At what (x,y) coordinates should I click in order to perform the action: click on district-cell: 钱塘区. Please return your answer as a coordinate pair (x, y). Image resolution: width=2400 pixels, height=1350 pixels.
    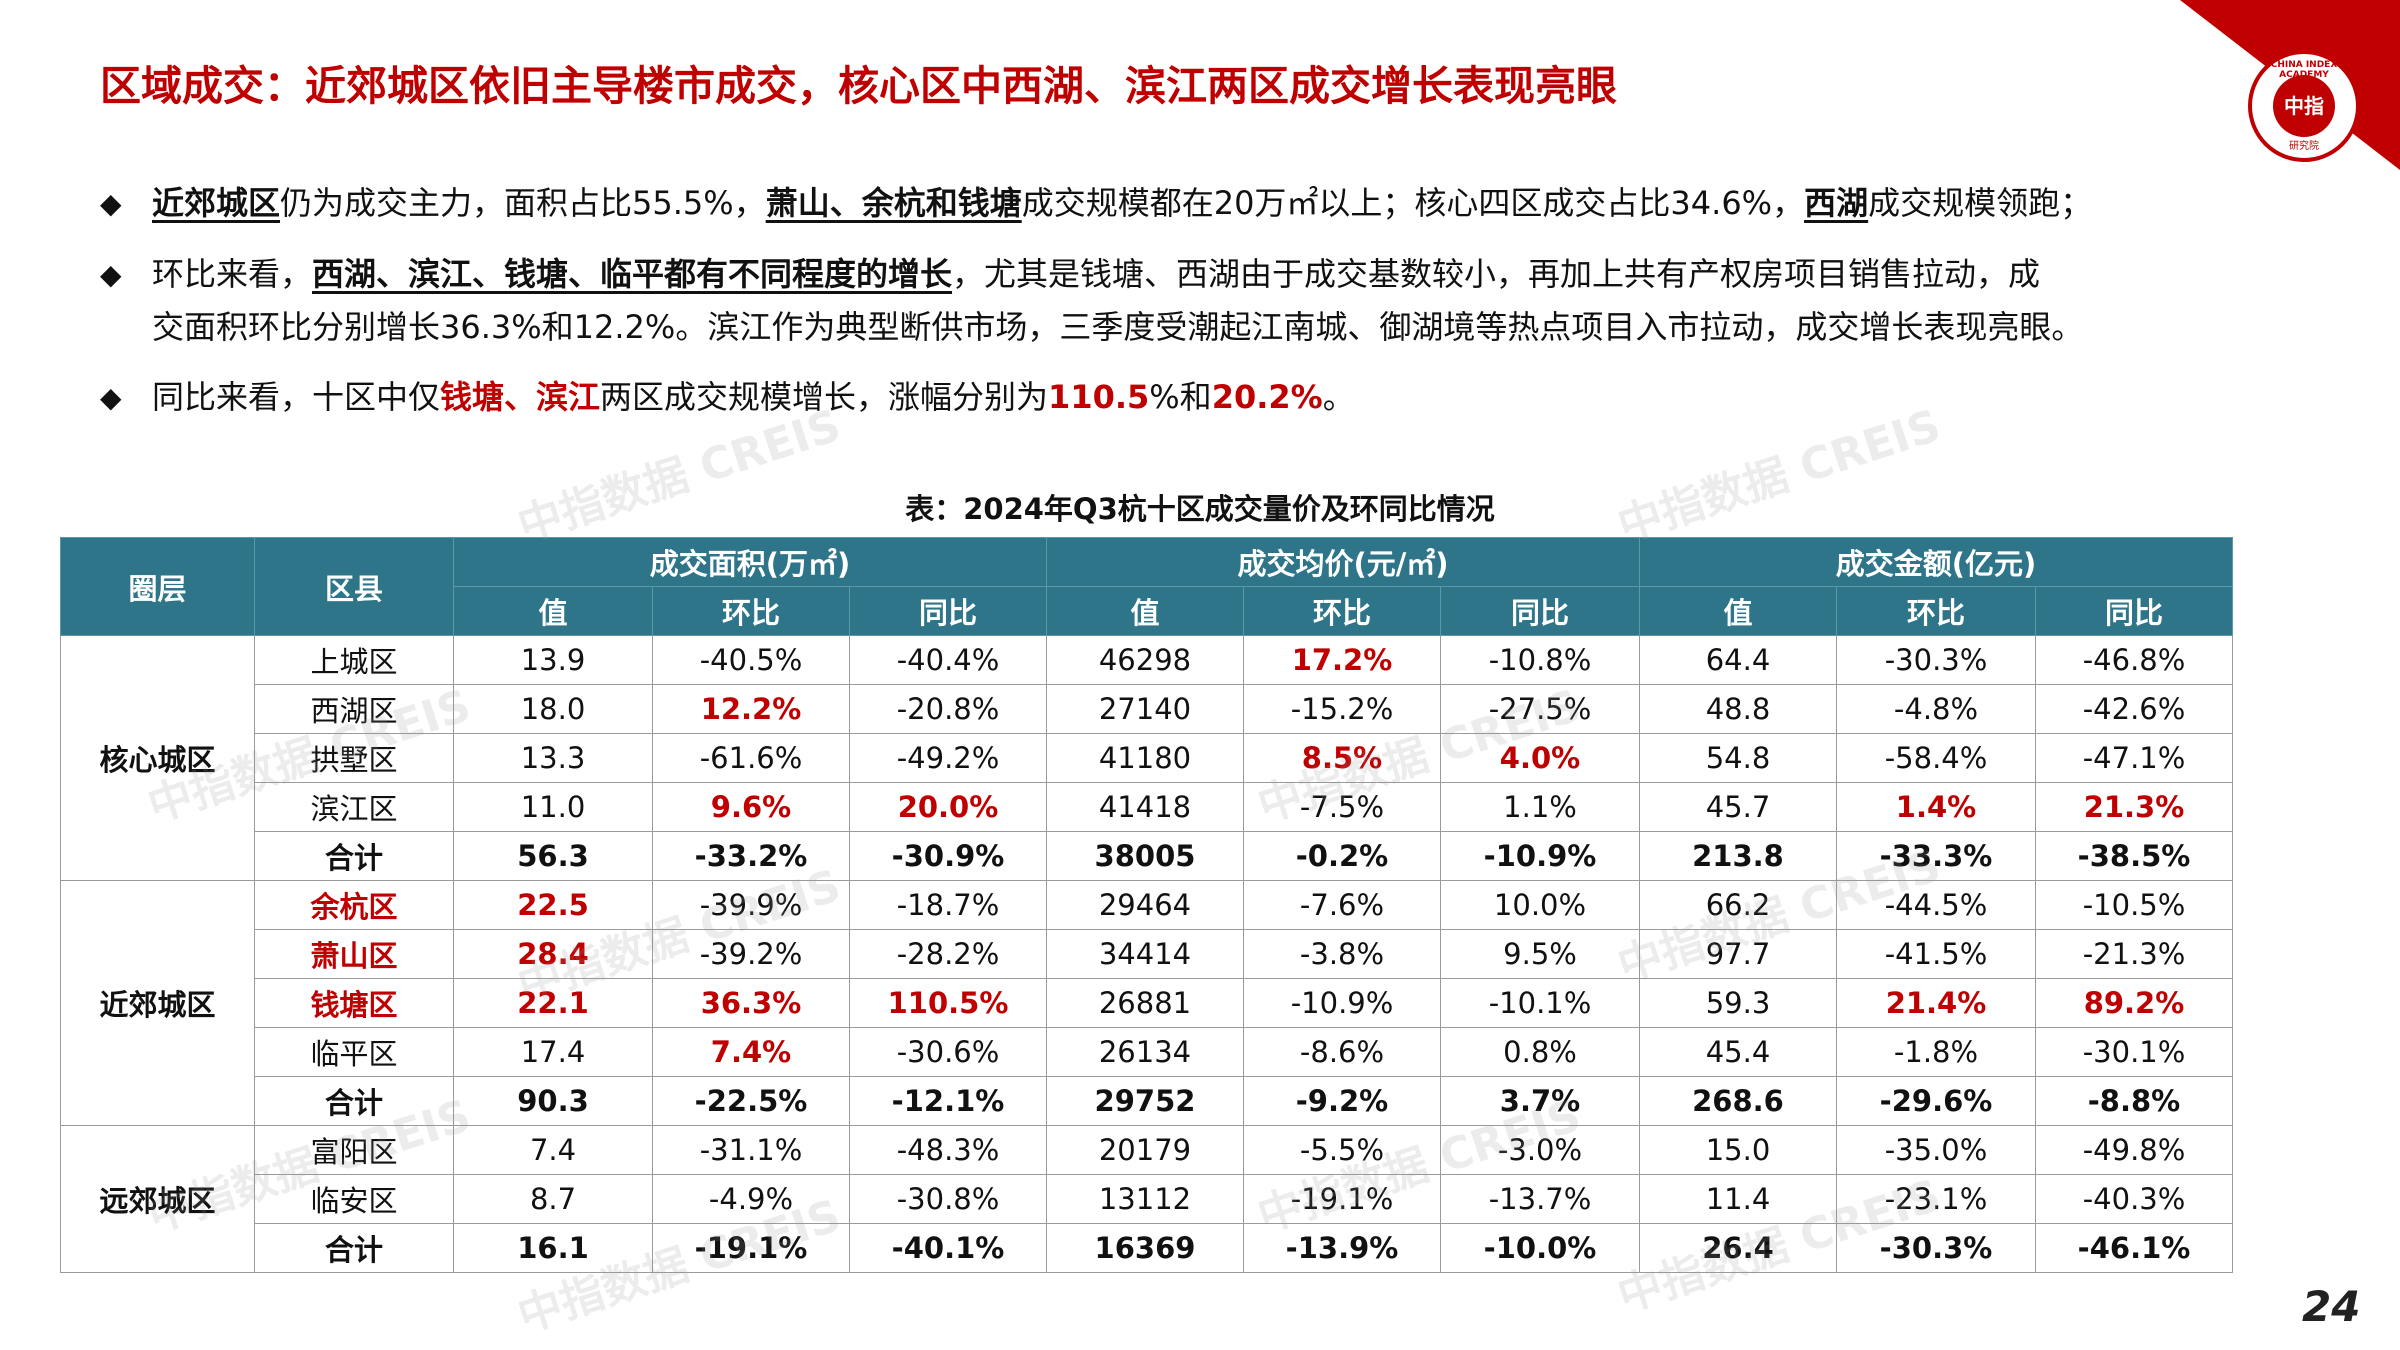
    Looking at the image, I should click on (354, 1003).